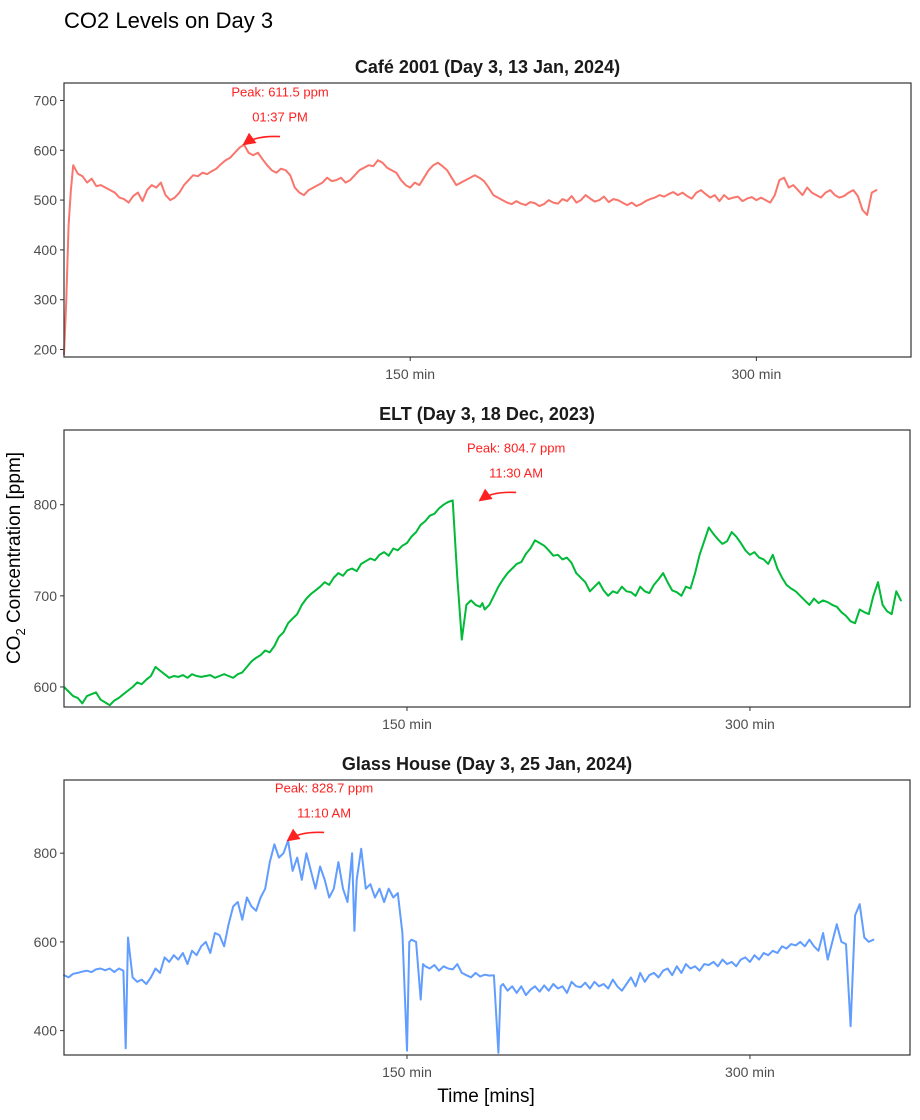 The image size is (920, 1120). Describe the element at coordinates (486, 1096) in the screenshot. I see `x-axis-label: Time [mins]` at that location.